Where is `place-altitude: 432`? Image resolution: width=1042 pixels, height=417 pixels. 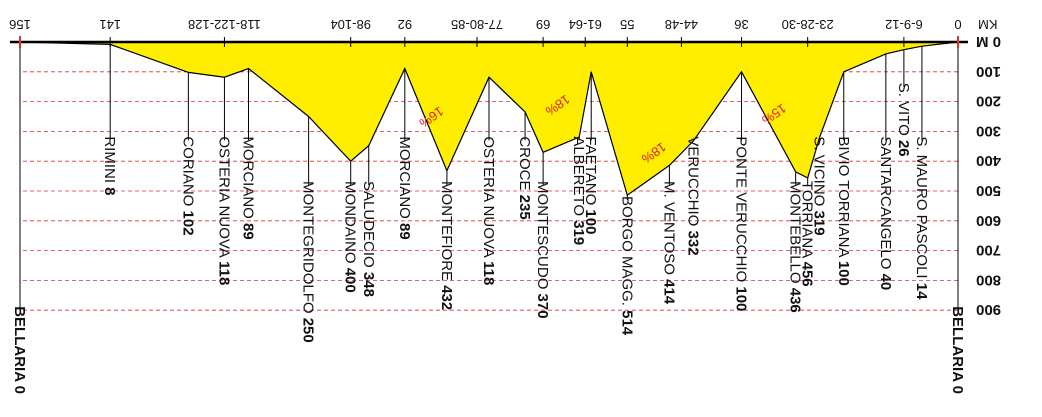 place-altitude: 432 is located at coordinates (446, 297).